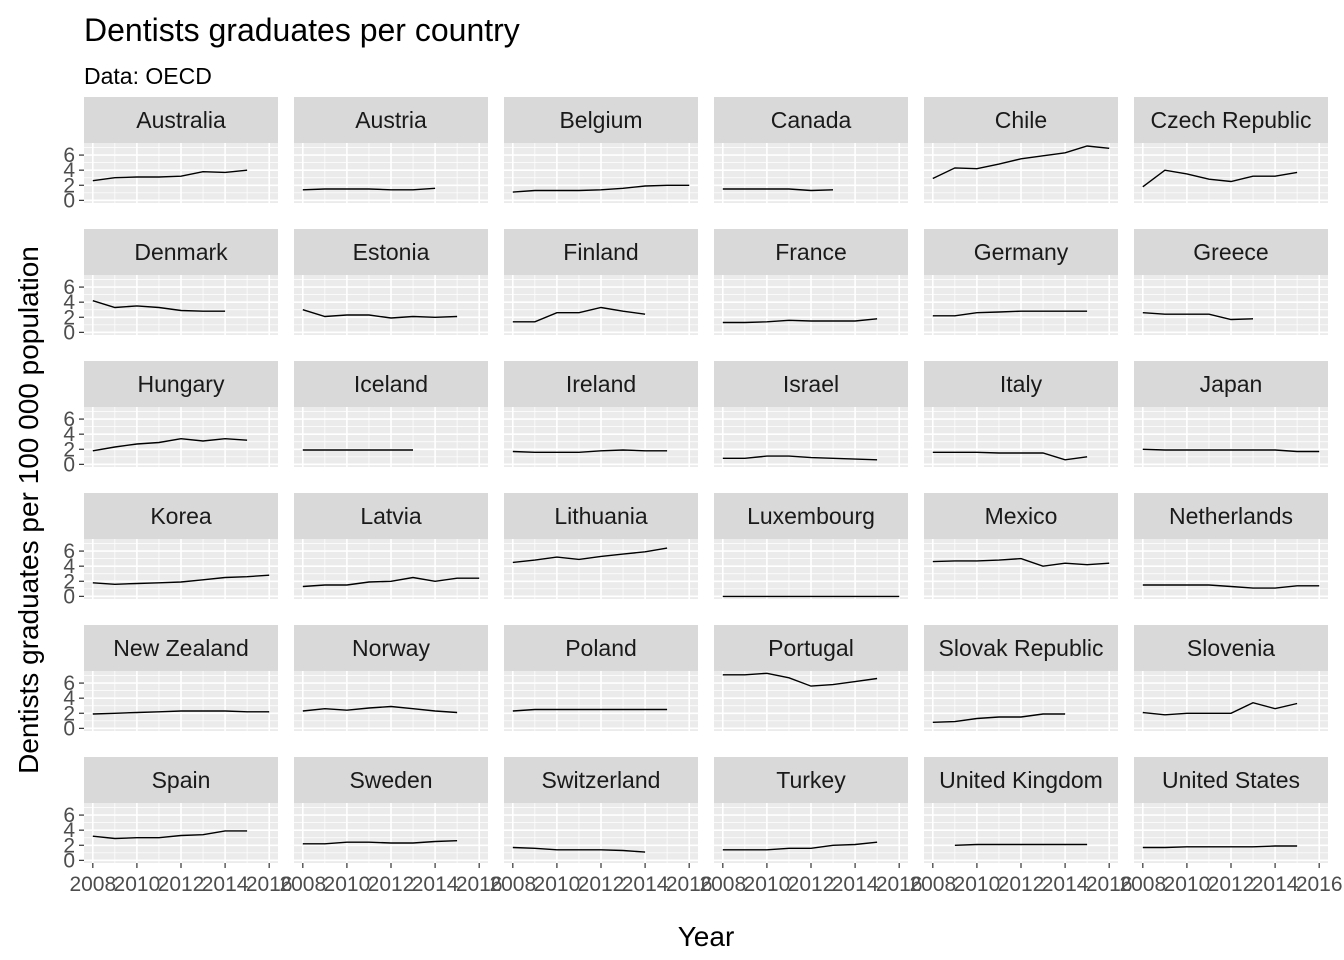 This screenshot has width=1344, height=960. What do you see at coordinates (69, 419) in the screenshot?
I see `y-tick-label: 6` at bounding box center [69, 419].